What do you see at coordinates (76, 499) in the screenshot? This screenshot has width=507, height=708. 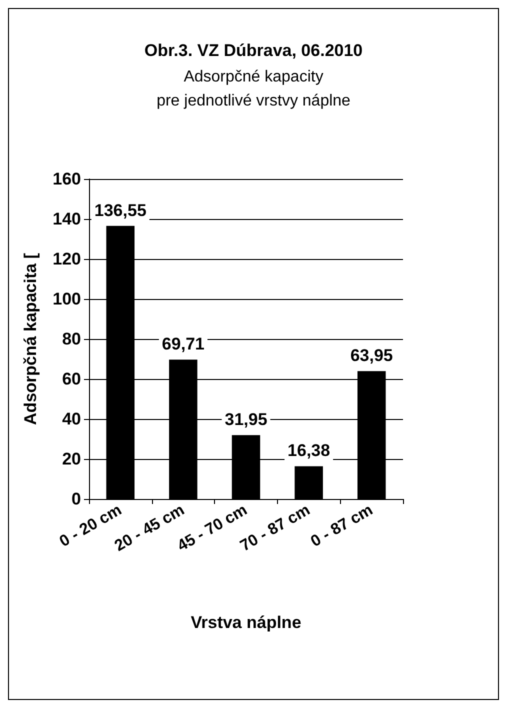 I see `y-tick-label: 0` at bounding box center [76, 499].